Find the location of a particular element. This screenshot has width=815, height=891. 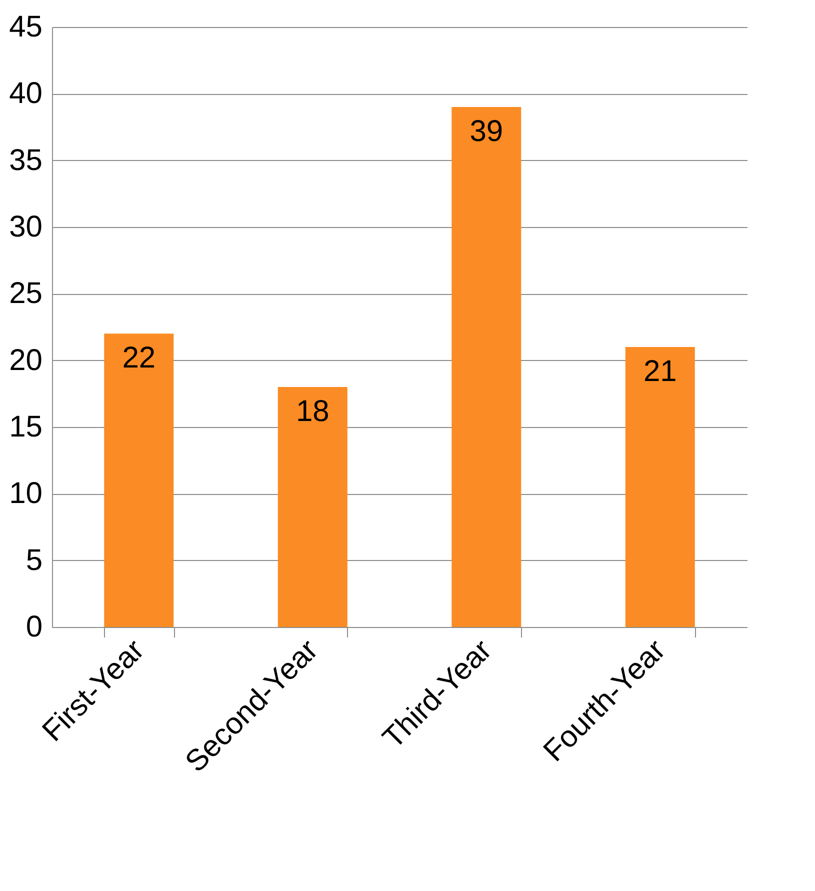

y-tick-label: 5 is located at coordinates (34, 560).